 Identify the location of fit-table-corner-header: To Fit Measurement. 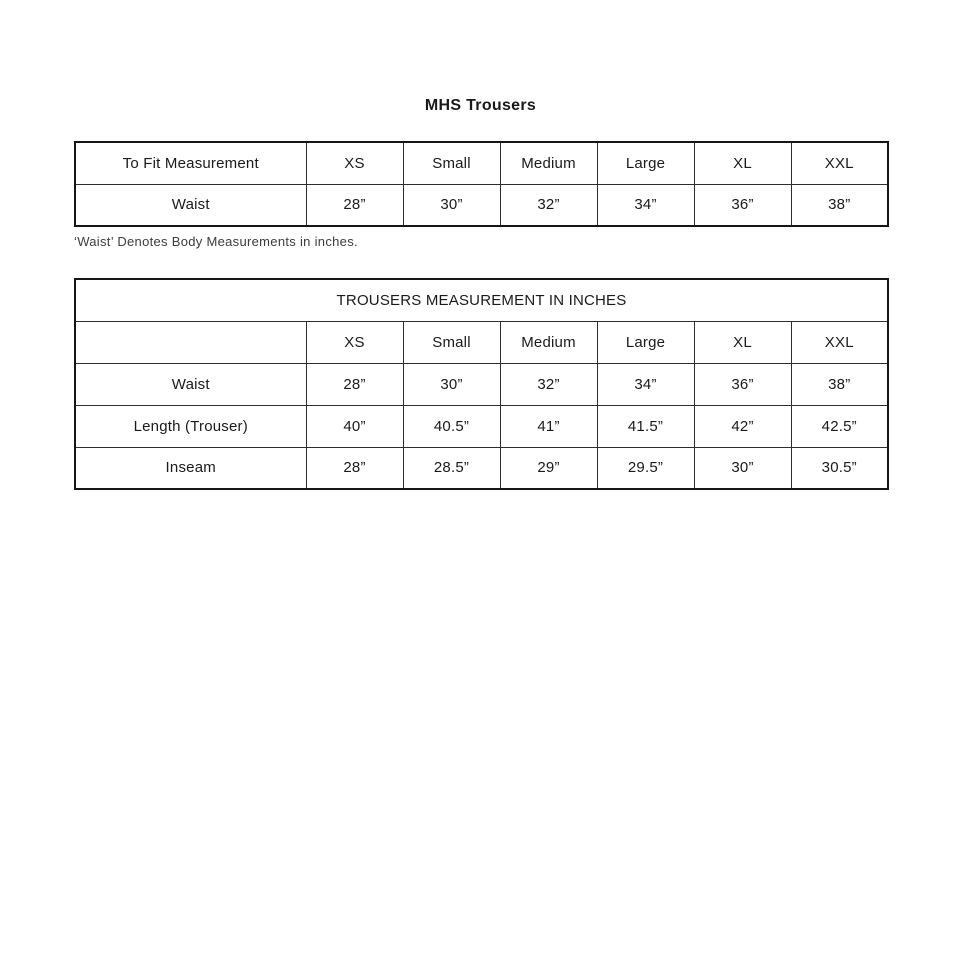
(190, 163).